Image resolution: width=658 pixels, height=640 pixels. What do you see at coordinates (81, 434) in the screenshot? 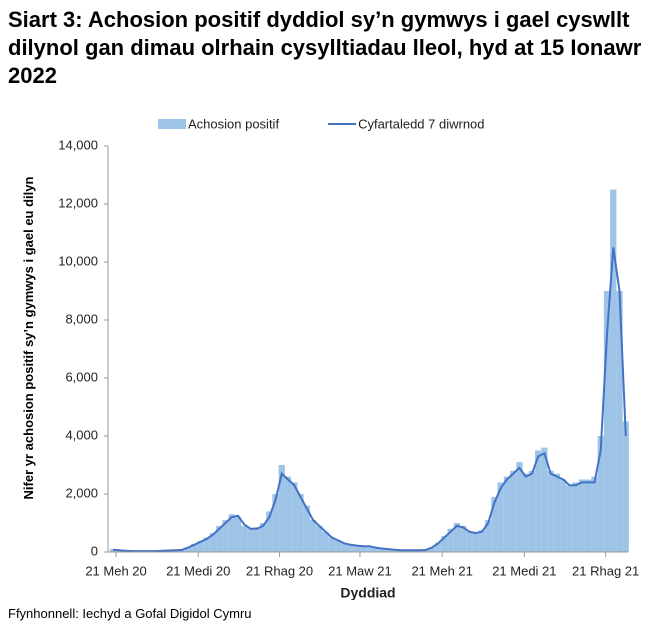
I see `y-tick-label: 4,000` at bounding box center [81, 434].